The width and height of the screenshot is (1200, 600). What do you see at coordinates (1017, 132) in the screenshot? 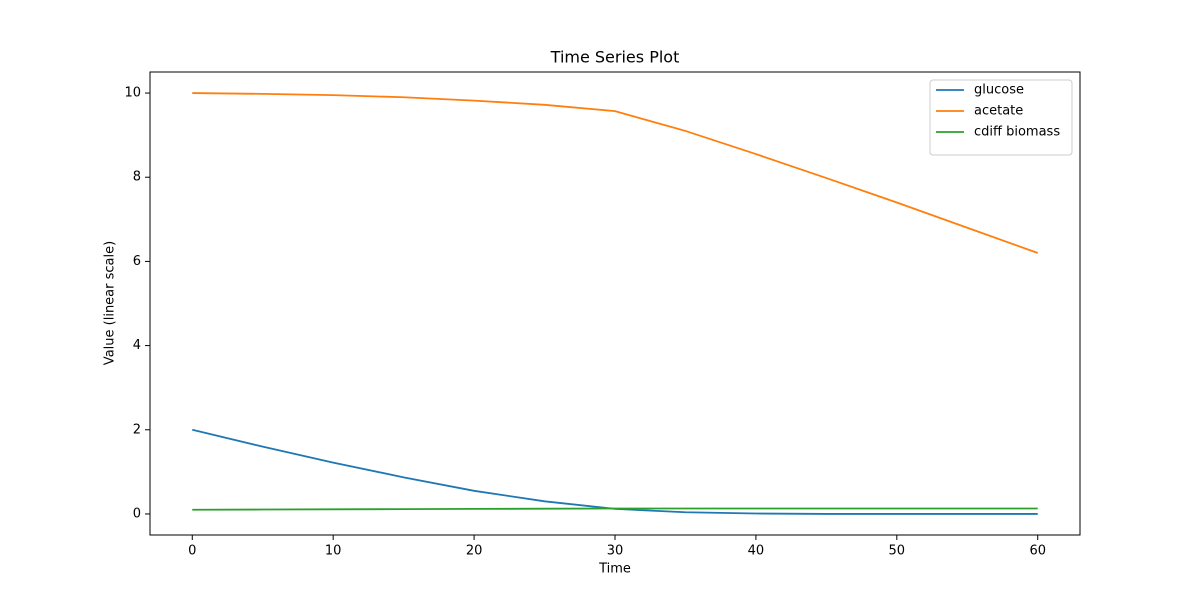
I see `legend-label: cdiff biomass` at bounding box center [1017, 132].